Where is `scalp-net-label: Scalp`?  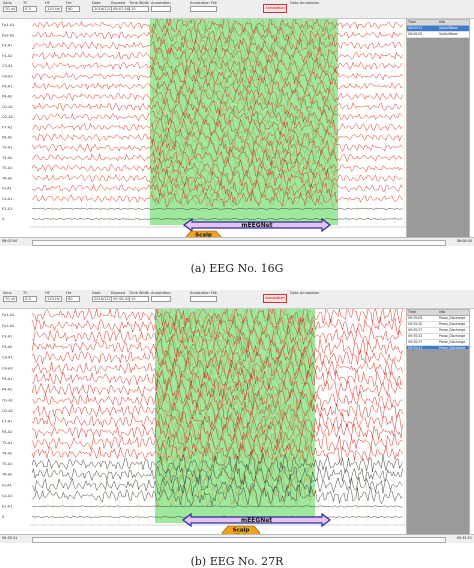
scalp-net-label: Scalp is located at coordinates (203, 236).